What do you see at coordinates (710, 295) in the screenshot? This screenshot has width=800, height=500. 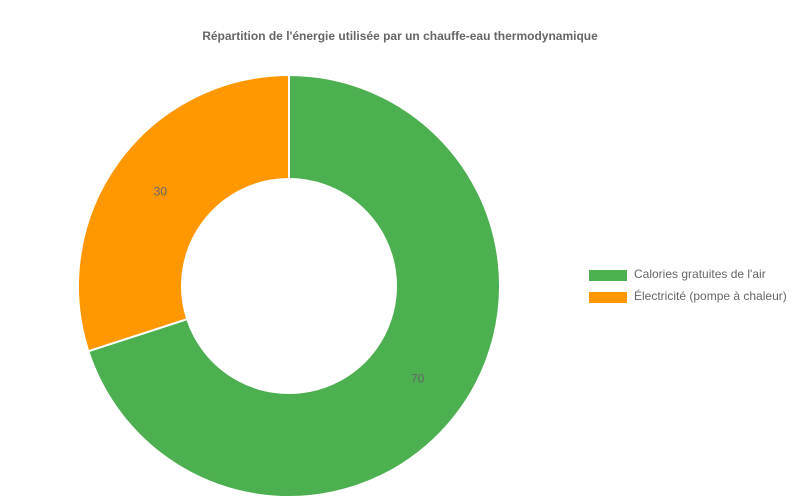 I see `legend-label: Électricité (pompe à chaleur)` at bounding box center [710, 295].